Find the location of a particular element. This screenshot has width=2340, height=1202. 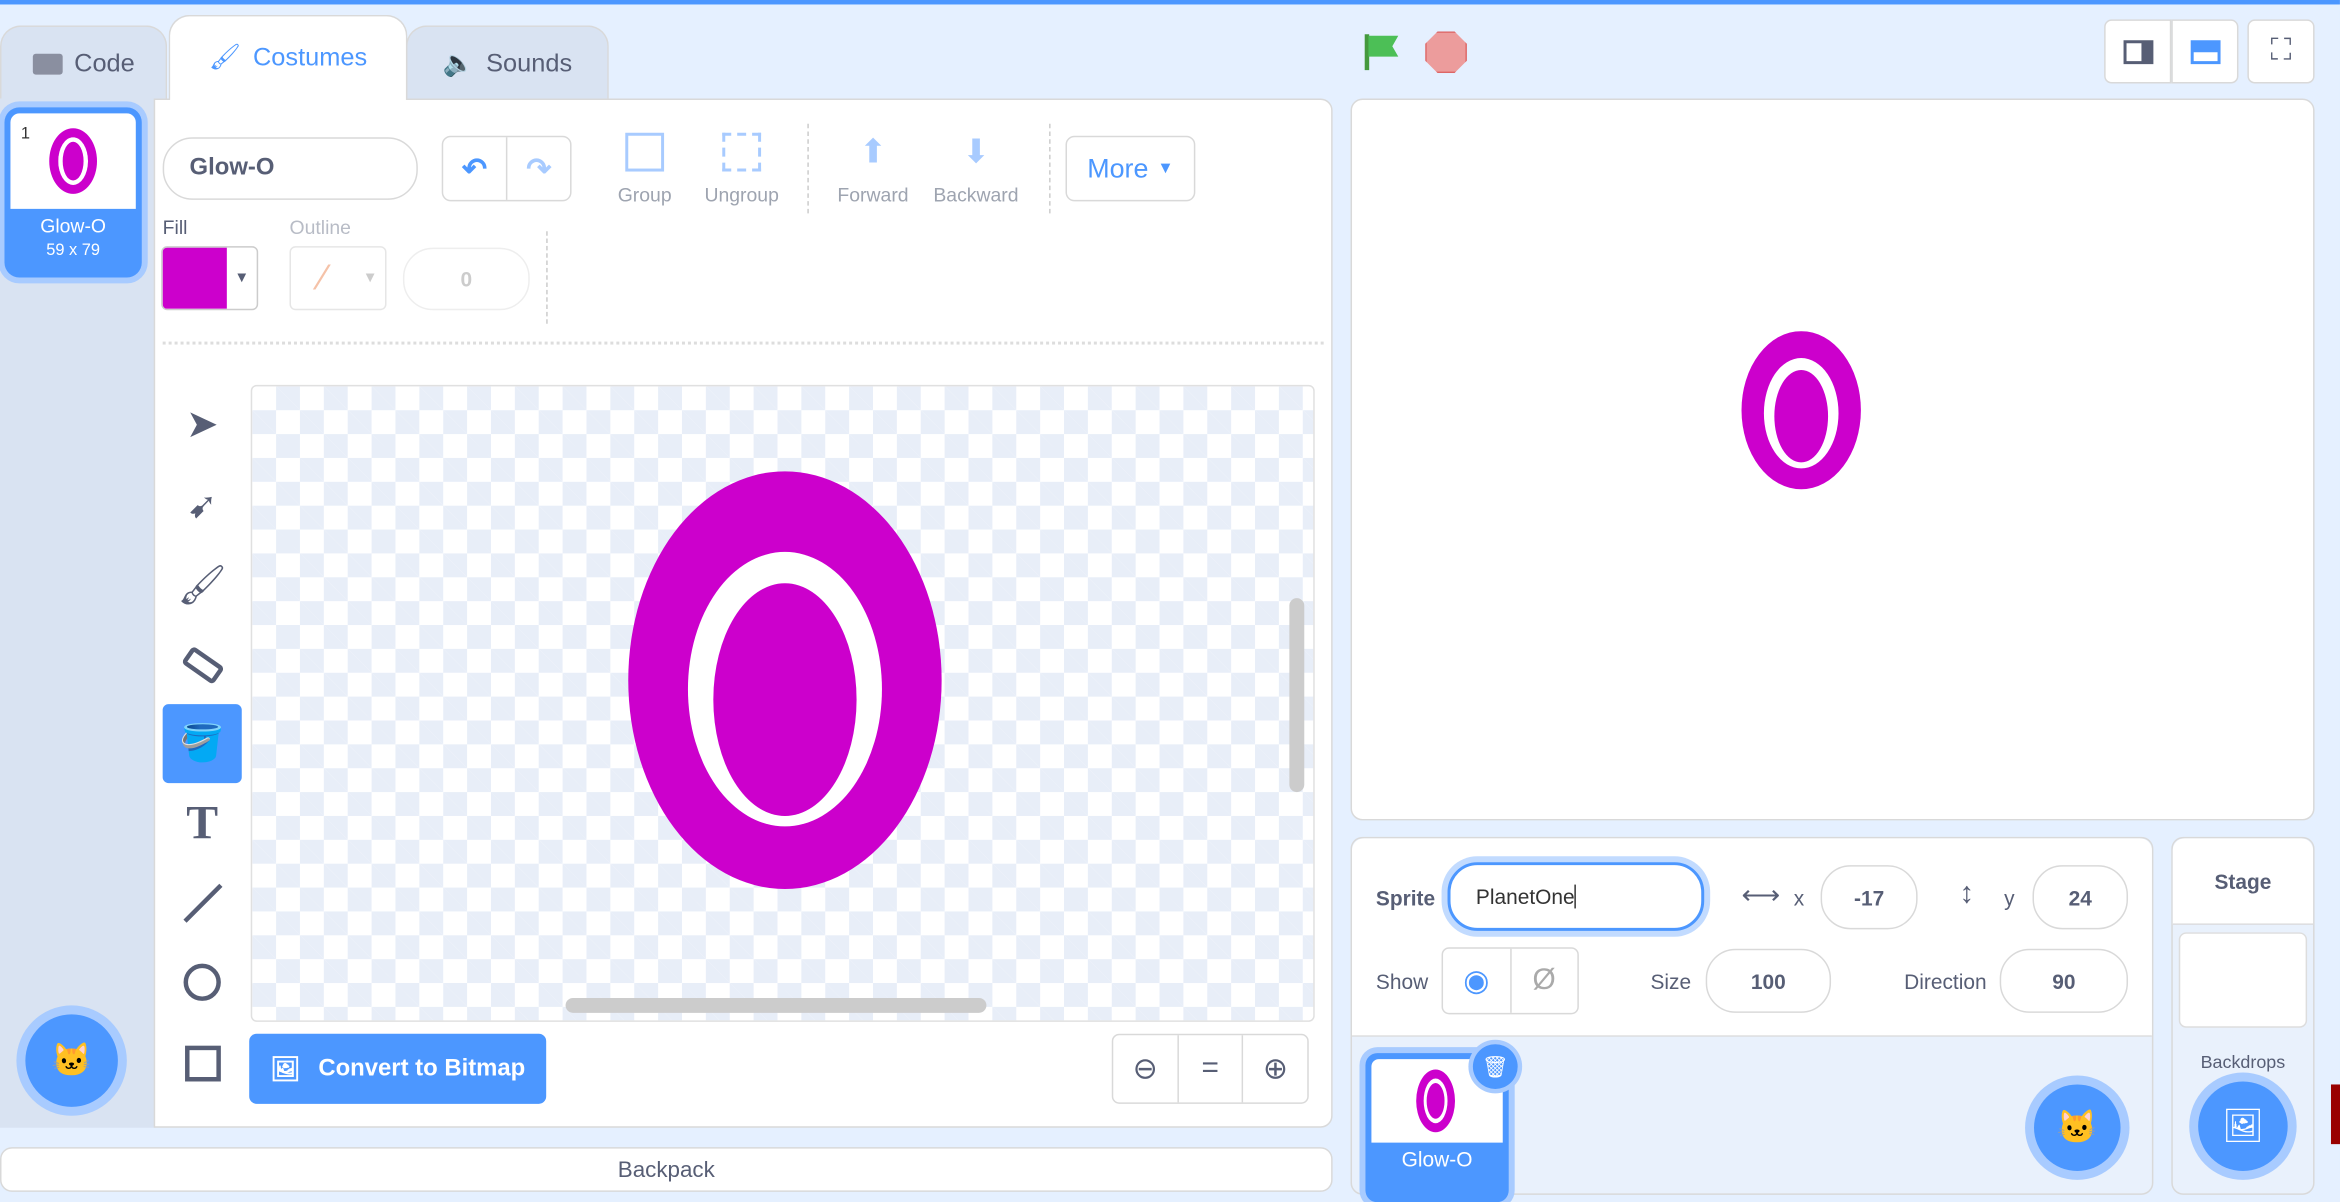

costume-shape is located at coordinates (785, 680).